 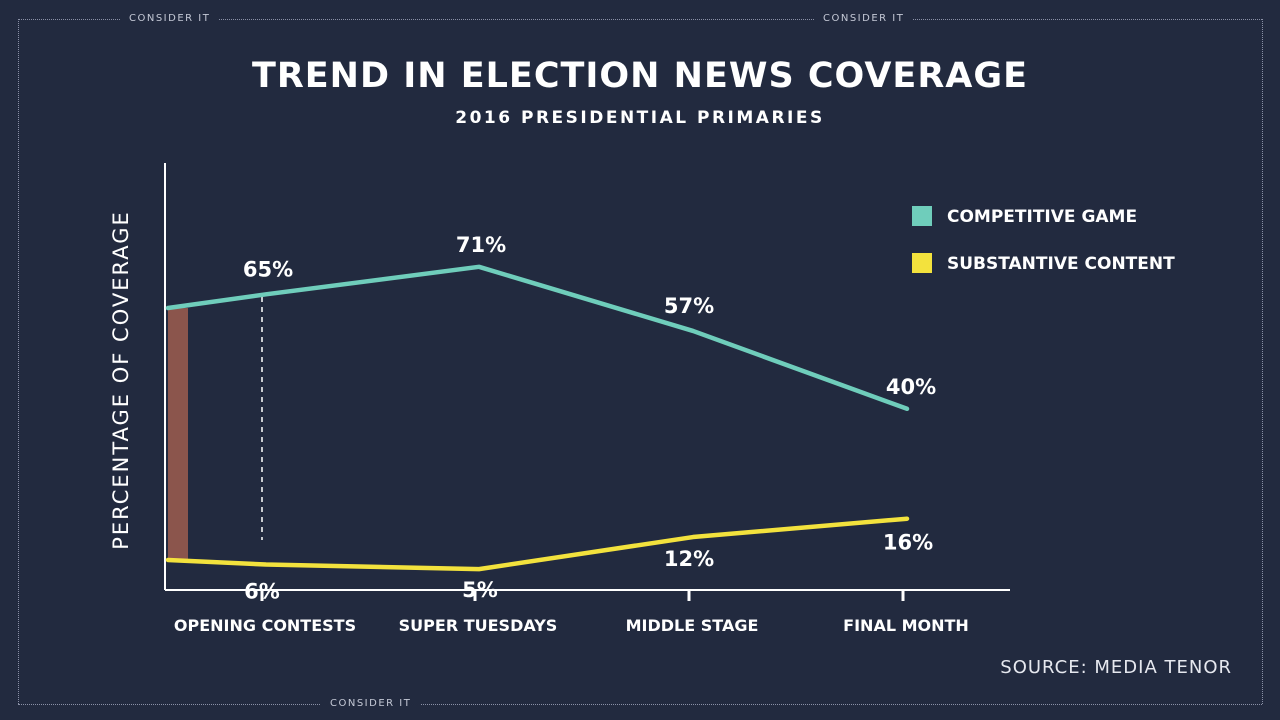 I want to click on substantive-content-data-label: 12%, so click(x=689, y=559).